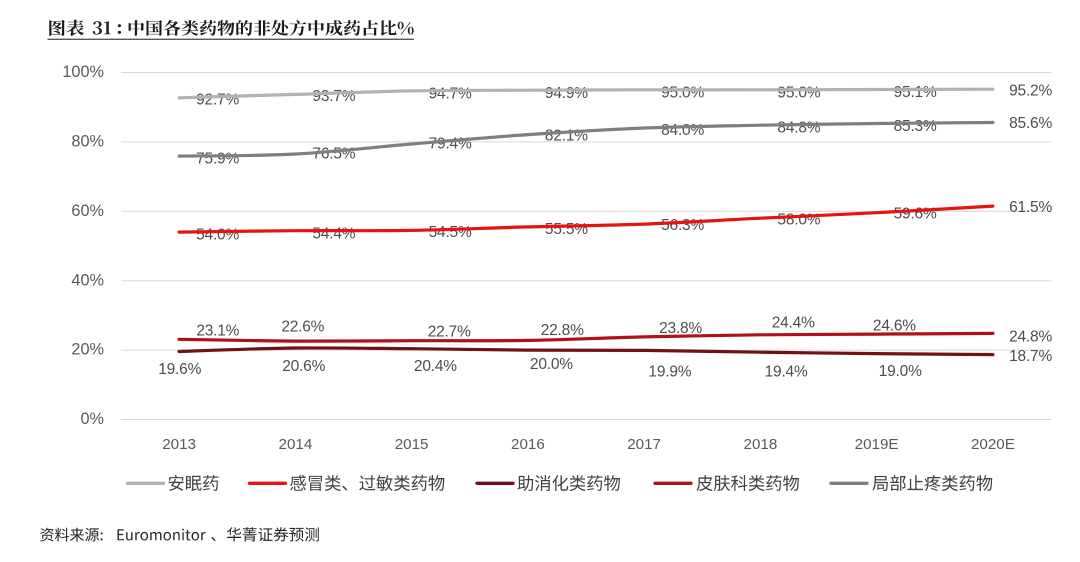  Describe the element at coordinates (786, 372) in the screenshot. I see `svg-text: 19.4%` at that location.